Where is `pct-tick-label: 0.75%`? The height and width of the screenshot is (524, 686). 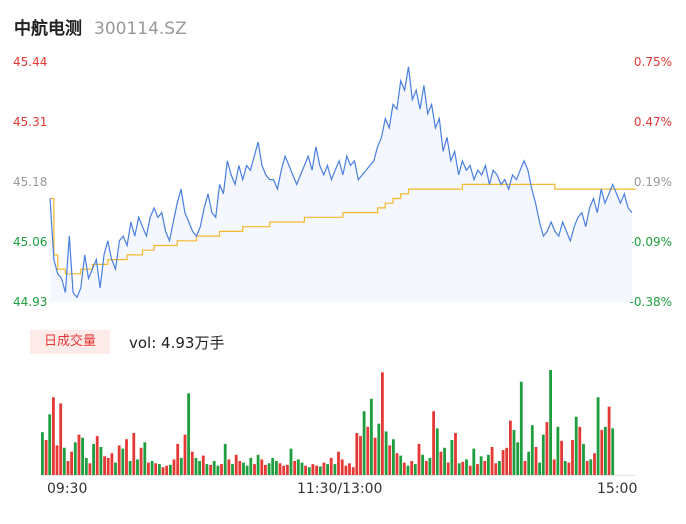
pct-tick-label: 0.75% is located at coordinates (652, 62).